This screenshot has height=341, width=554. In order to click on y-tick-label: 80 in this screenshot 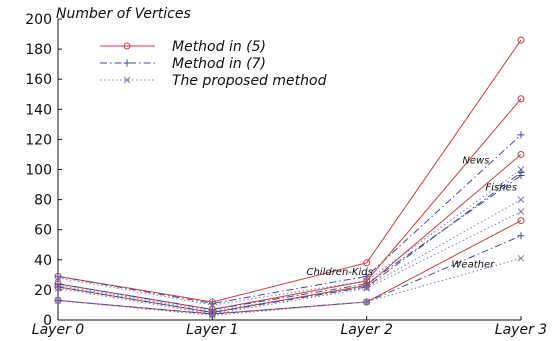, I will do `click(43, 201)`.